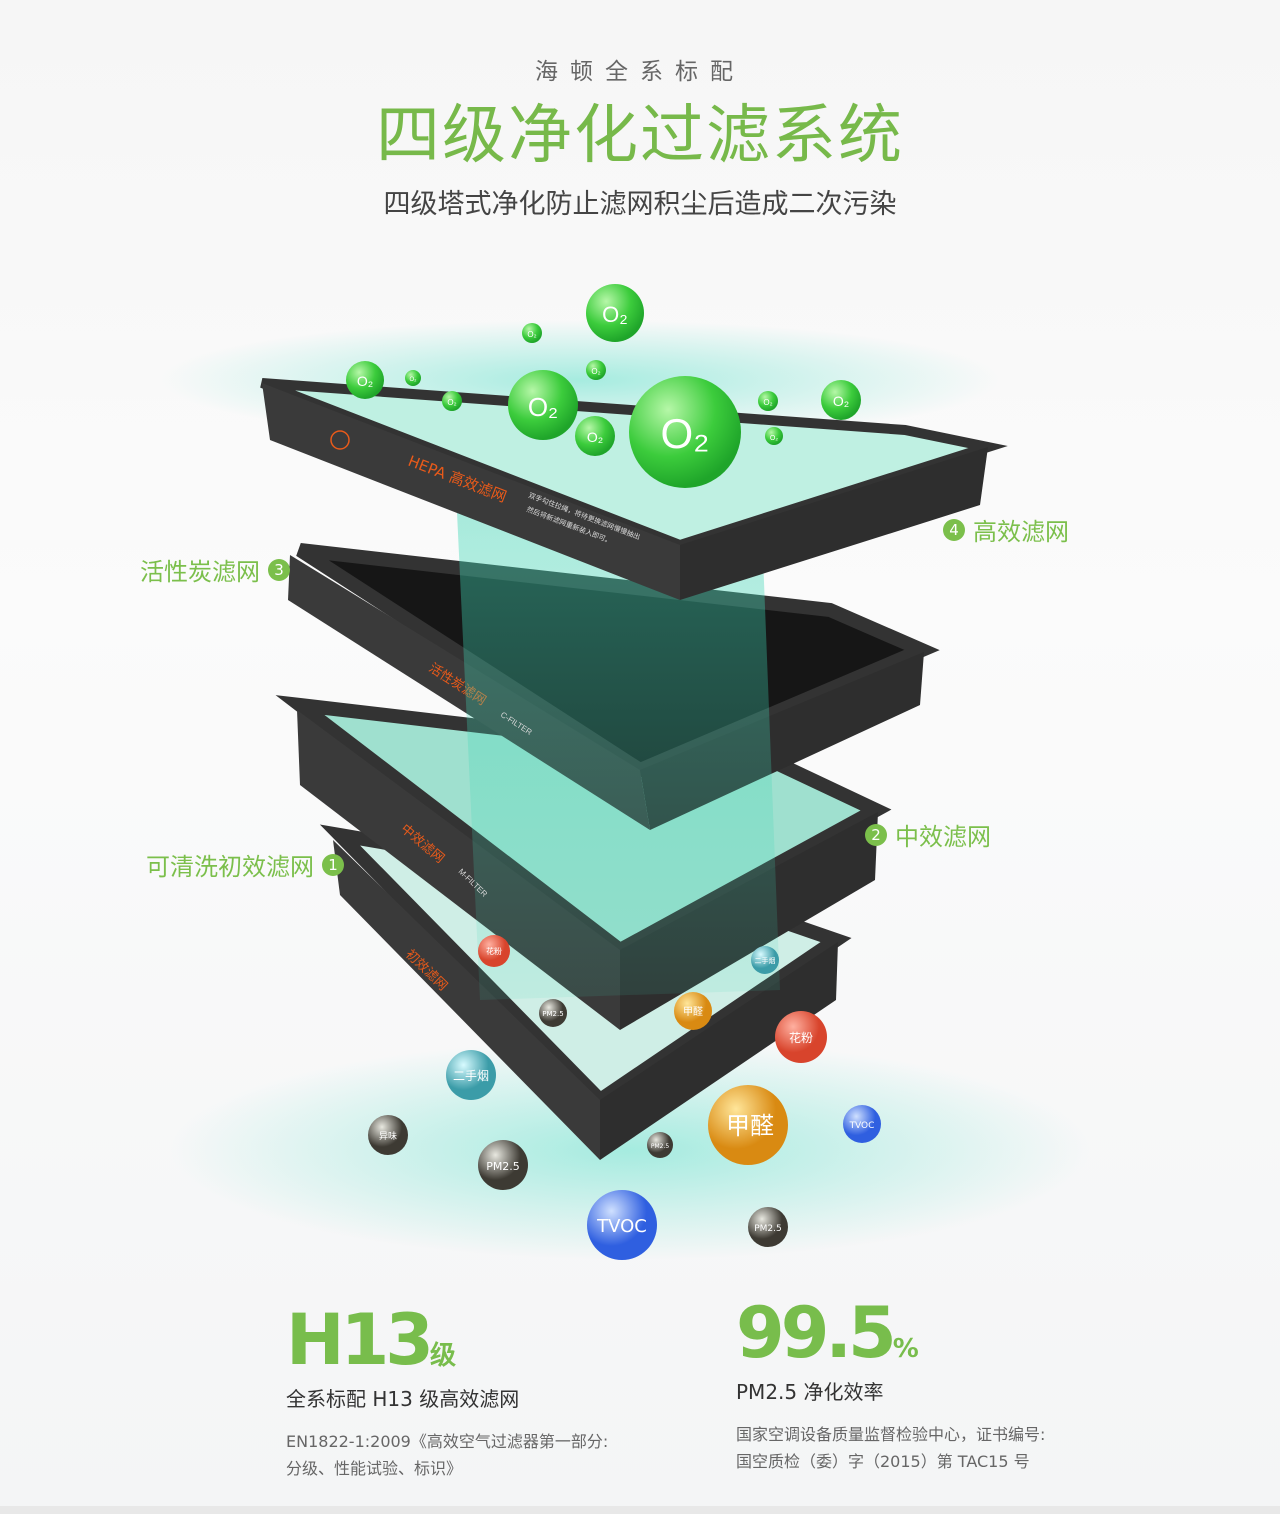  Describe the element at coordinates (640, 204) in the screenshot. I see `page-subtitle: 四级塔式净化防止滤网积尘后造成二次污染` at that location.